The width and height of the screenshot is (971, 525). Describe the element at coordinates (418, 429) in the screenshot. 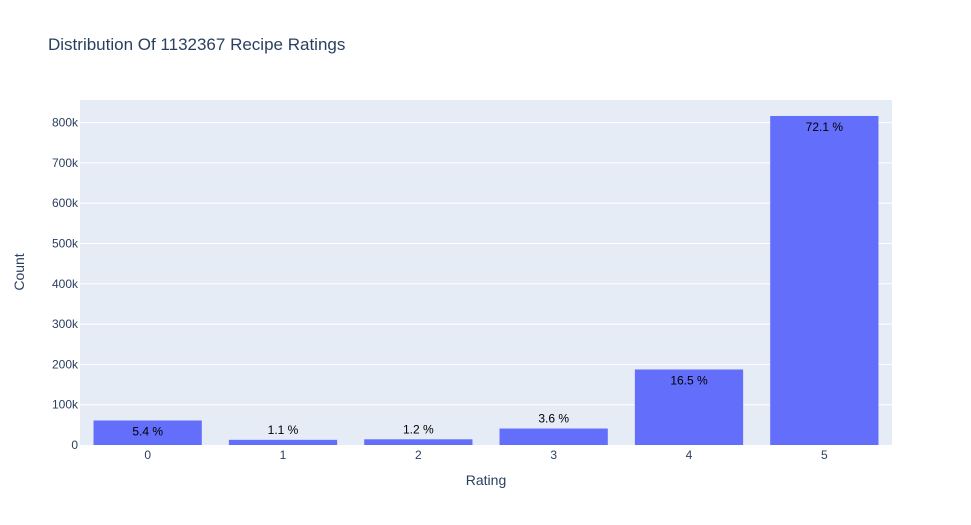

I see `bar-data-label: 1.2 %` at that location.